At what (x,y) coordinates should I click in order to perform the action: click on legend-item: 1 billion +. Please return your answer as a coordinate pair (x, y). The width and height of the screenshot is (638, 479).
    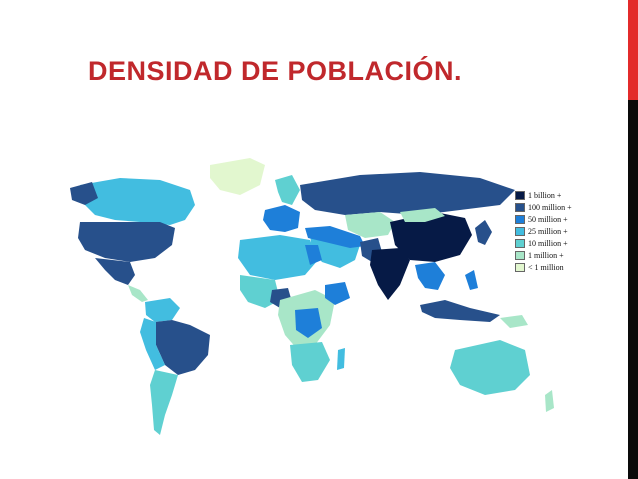
    Looking at the image, I should click on (550, 195).